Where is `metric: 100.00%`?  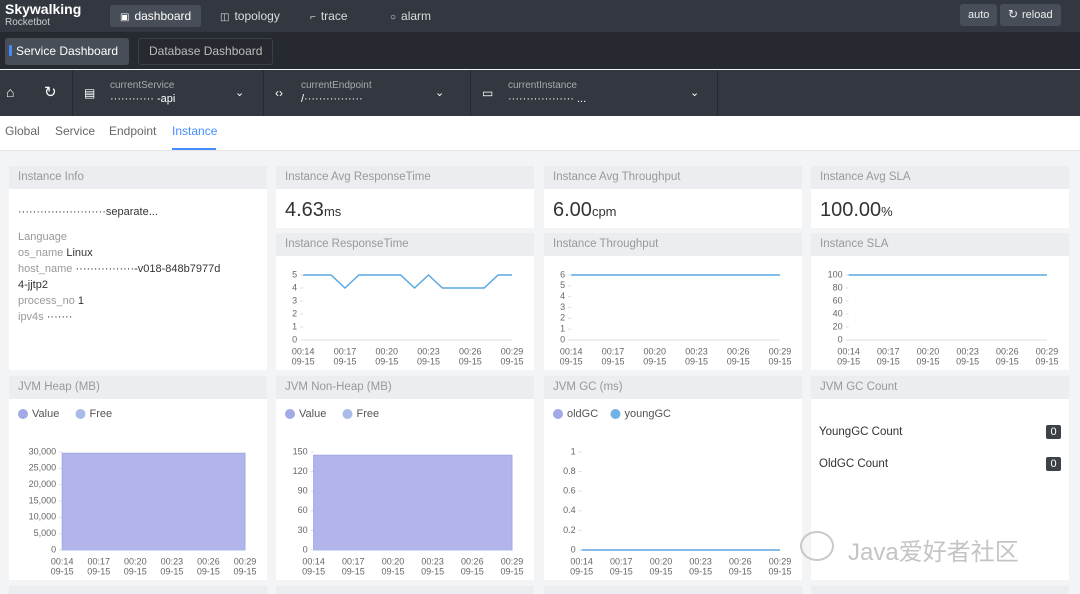
metric: 100.00% is located at coordinates (856, 210).